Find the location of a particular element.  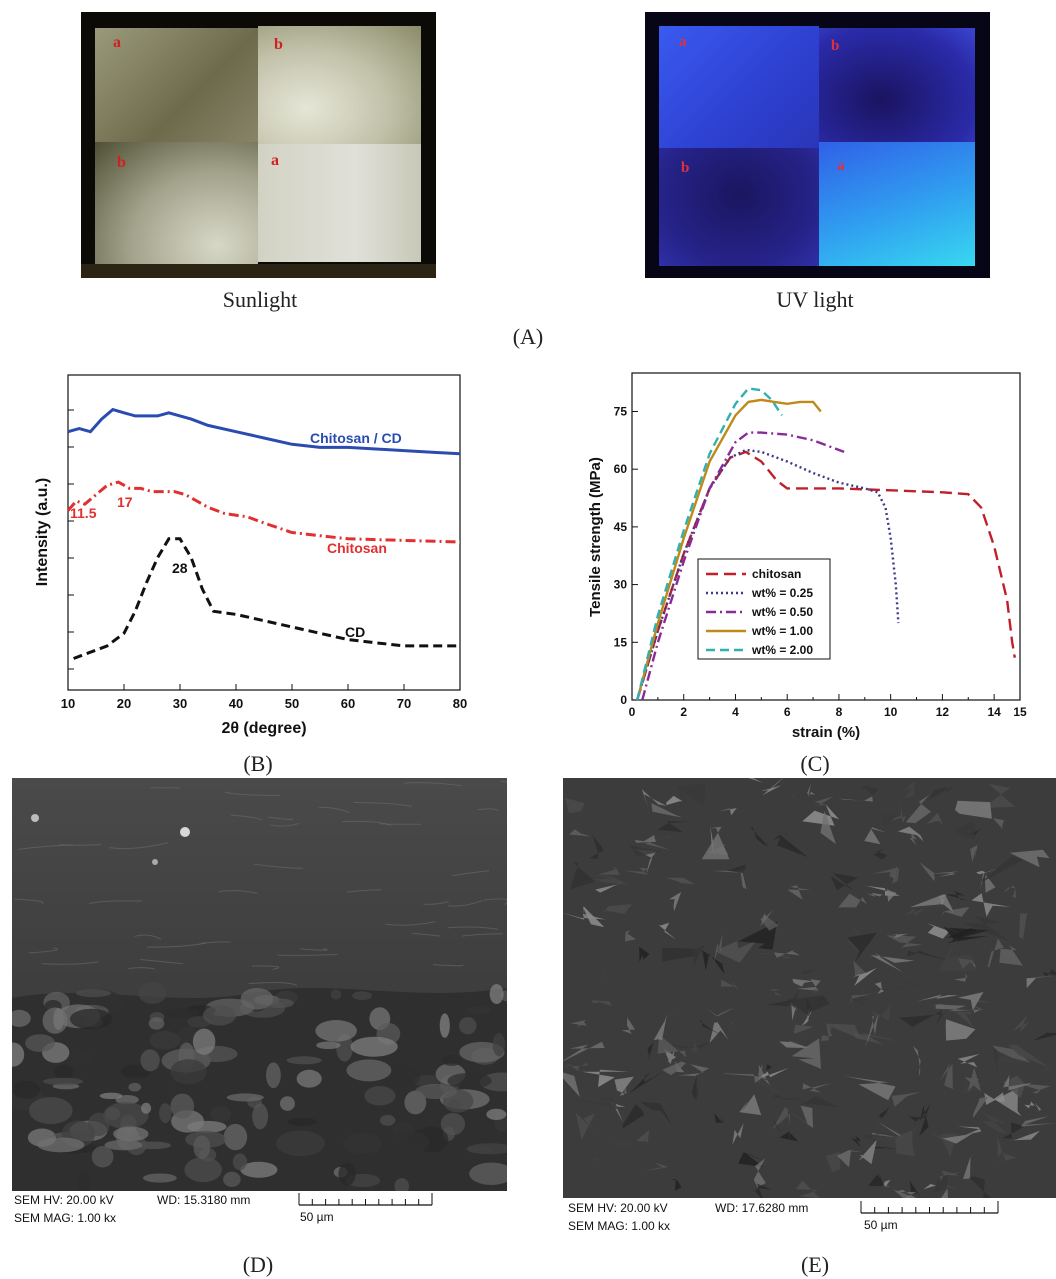

ts-ytick-label: 15 is located at coordinates (621, 642).